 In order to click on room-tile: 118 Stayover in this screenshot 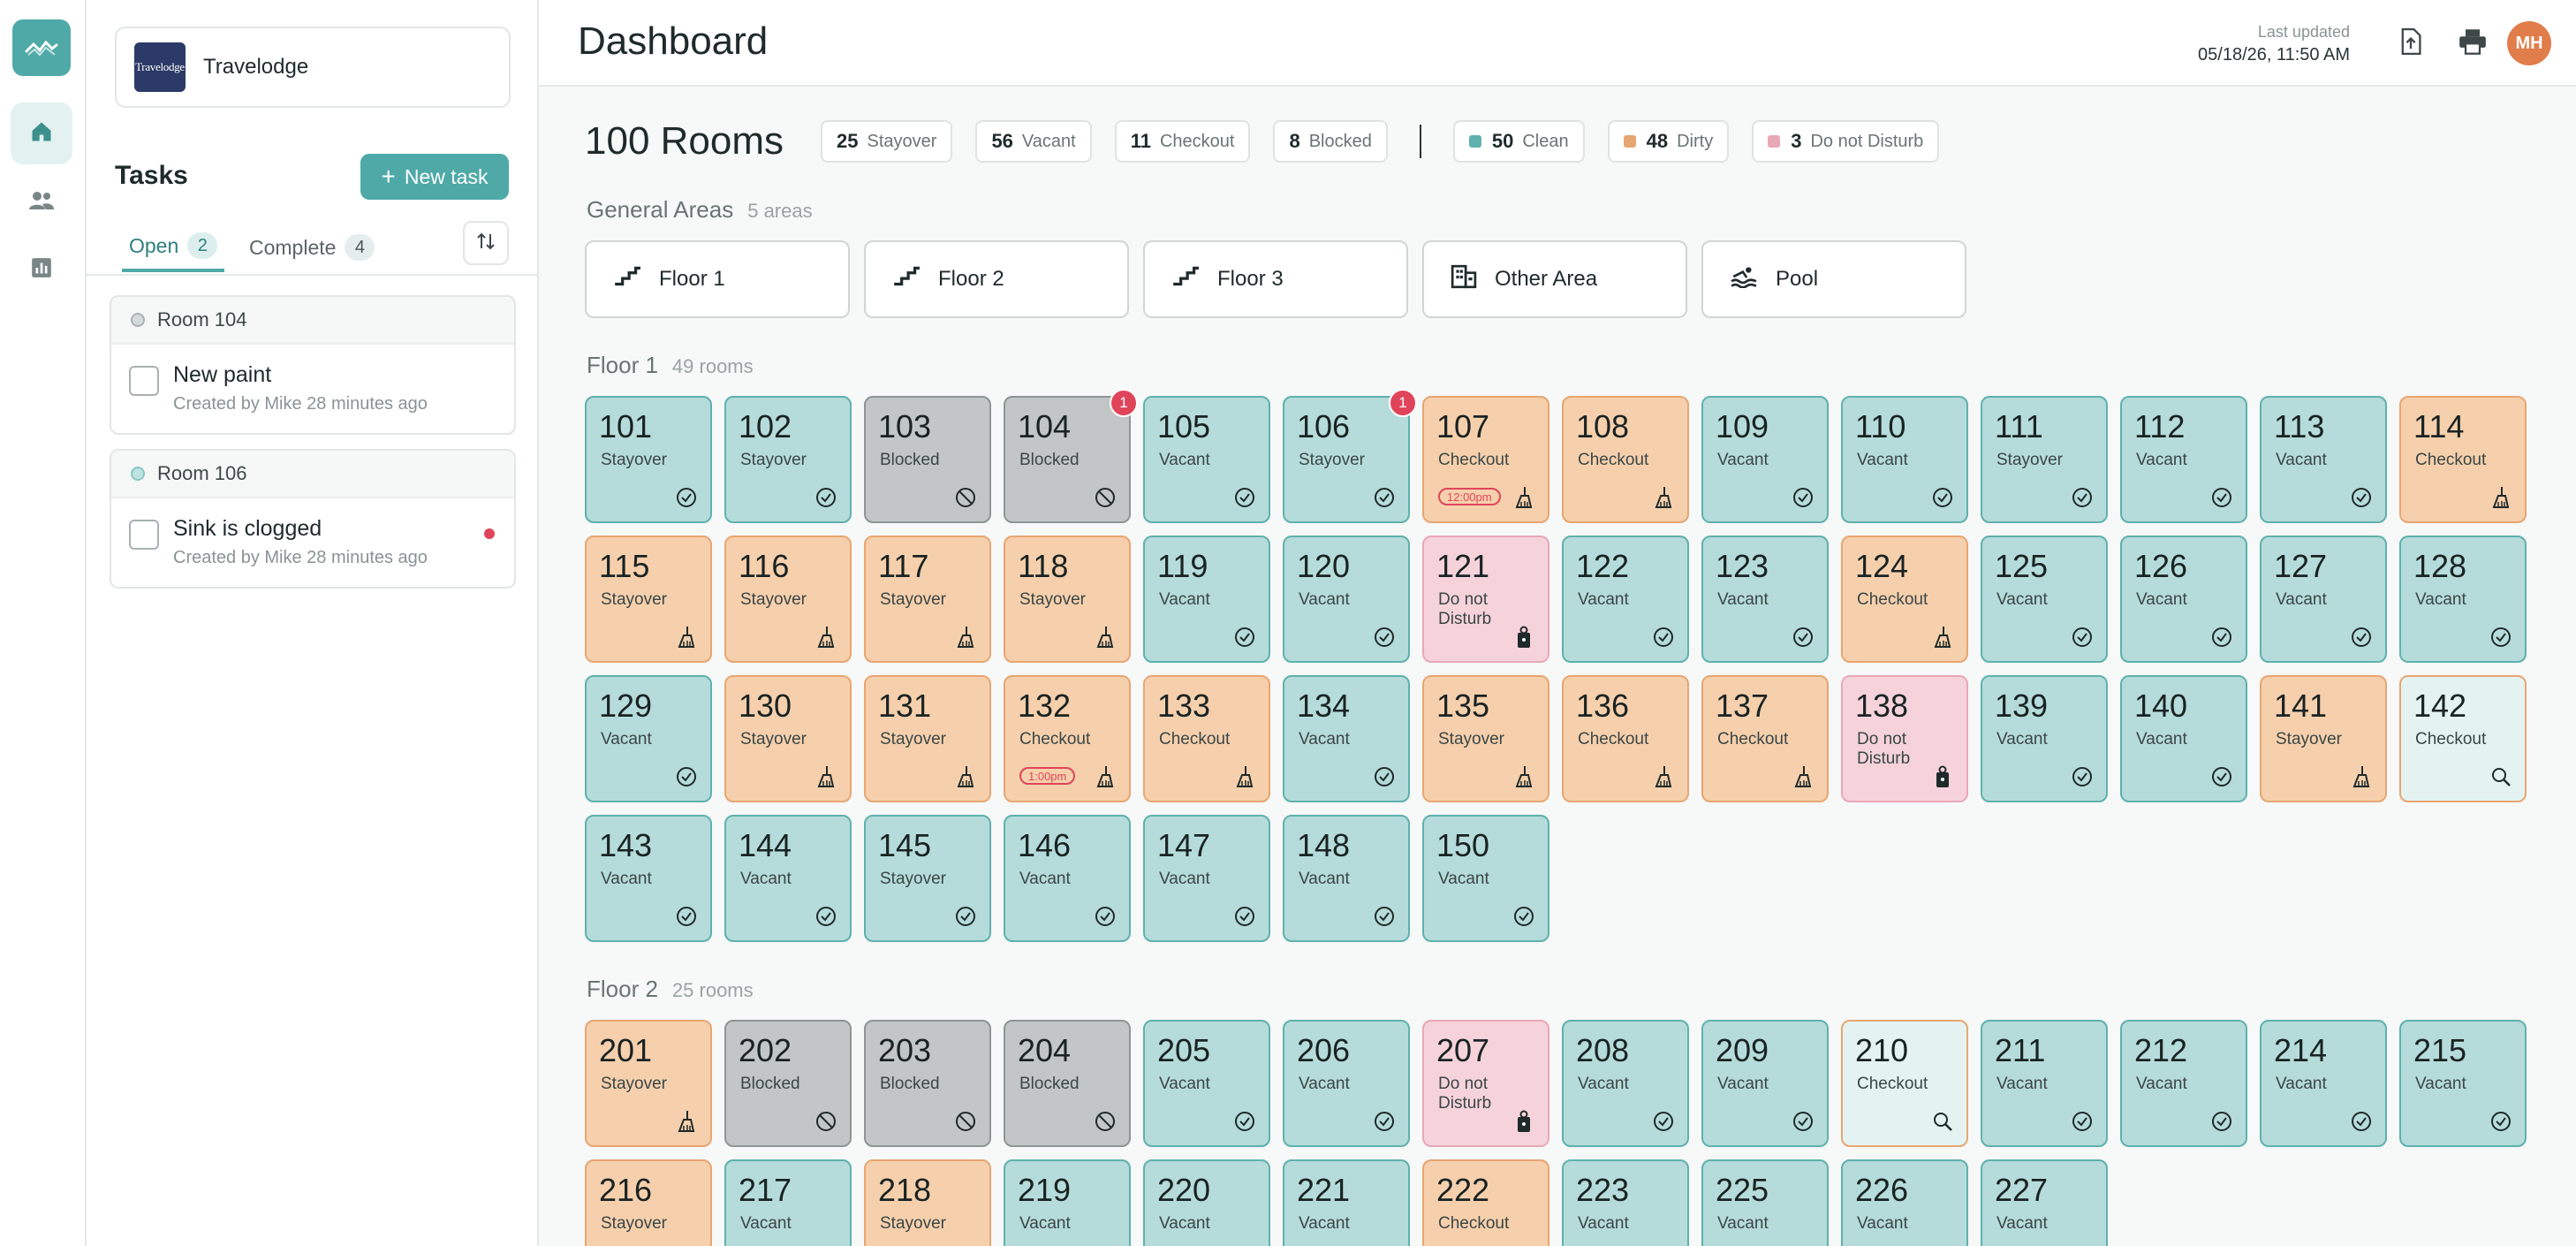, I will do `click(1068, 599)`.